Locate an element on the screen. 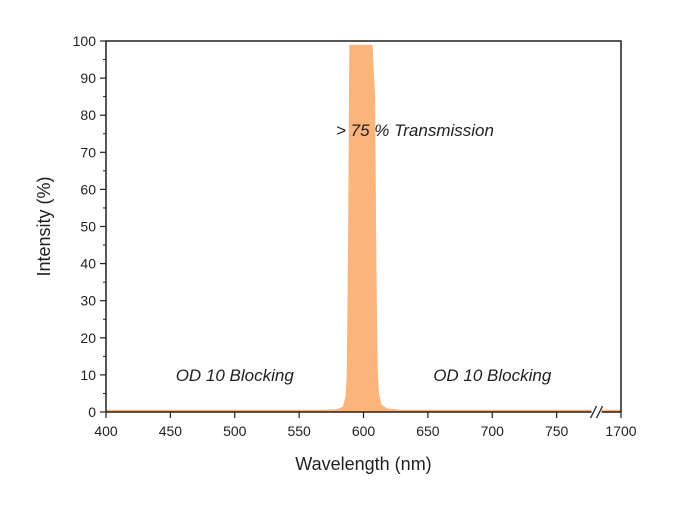 This screenshot has width=691, height=507. x-tick-label: 650 is located at coordinates (428, 431).